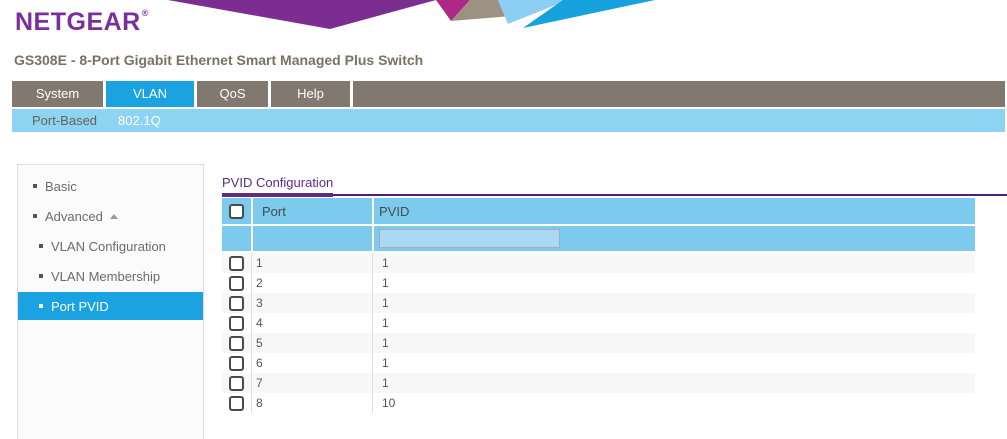  What do you see at coordinates (145, 13) in the screenshot?
I see `registered-trademark: ®` at bounding box center [145, 13].